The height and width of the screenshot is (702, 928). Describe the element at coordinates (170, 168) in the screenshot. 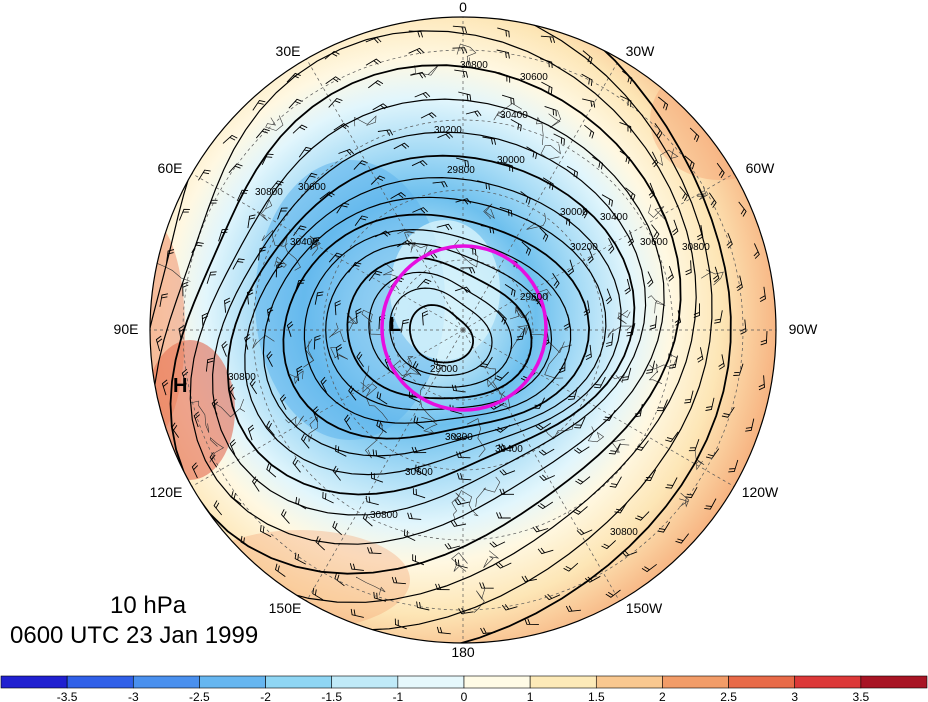

I see `lon-label-60e: 60E` at that location.